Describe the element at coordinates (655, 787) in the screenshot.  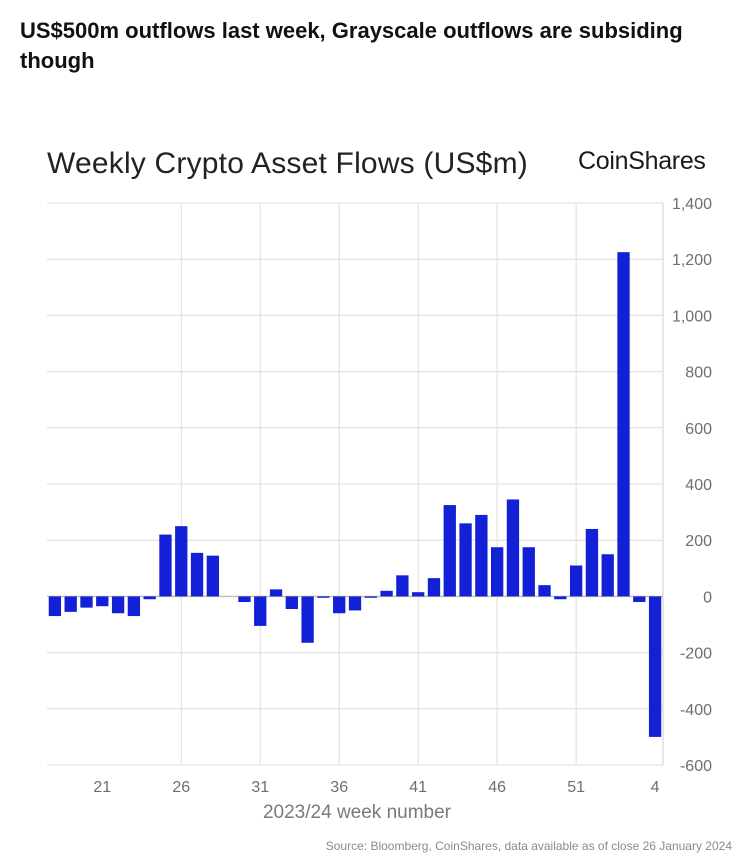
I see `x-tick-label: 4` at that location.